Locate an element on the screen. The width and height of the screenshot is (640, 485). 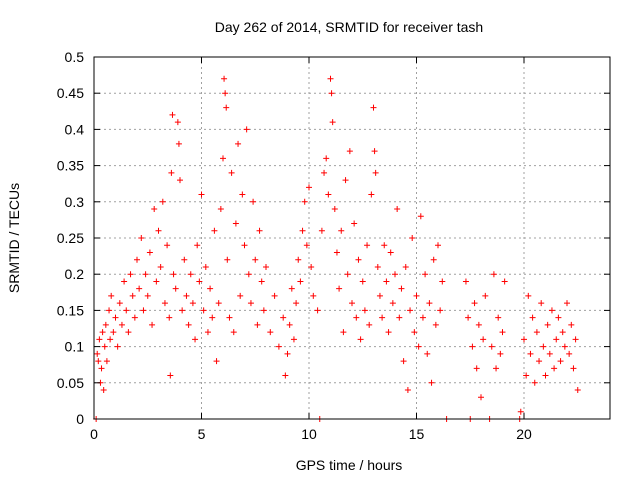
x-axis-label: GPS time / hours is located at coordinates (349, 465).